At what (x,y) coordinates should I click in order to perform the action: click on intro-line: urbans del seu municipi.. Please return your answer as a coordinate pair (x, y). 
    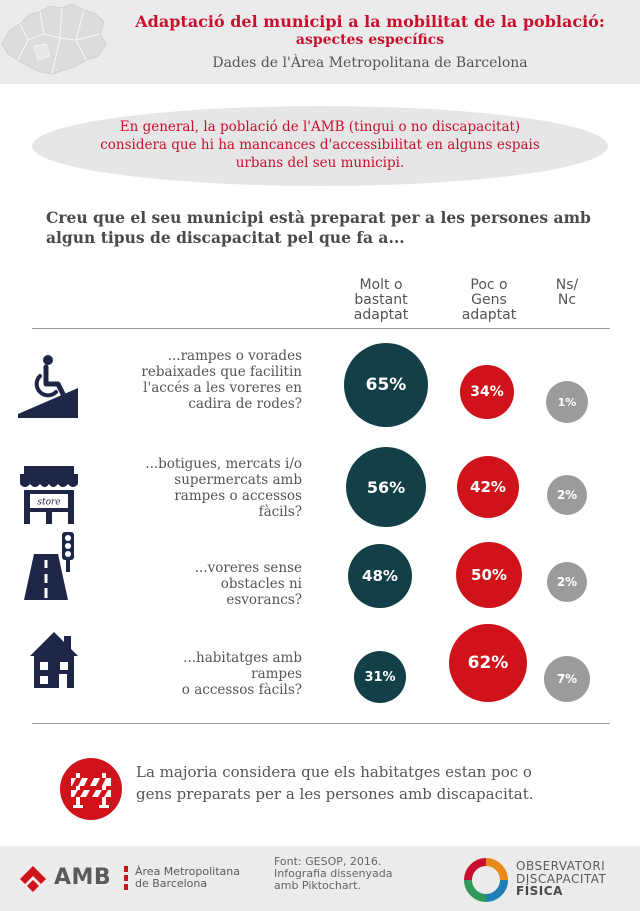
    Looking at the image, I should click on (320, 163).